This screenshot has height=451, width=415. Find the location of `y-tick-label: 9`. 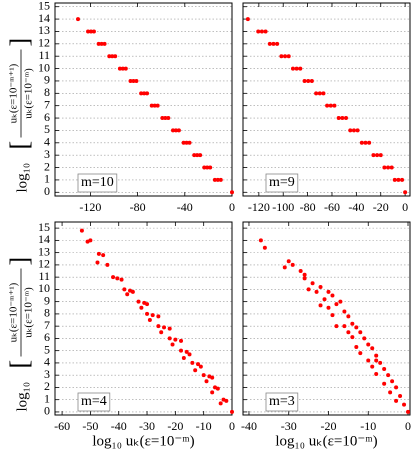

y-tick-label: 9 is located at coordinates (47, 300).